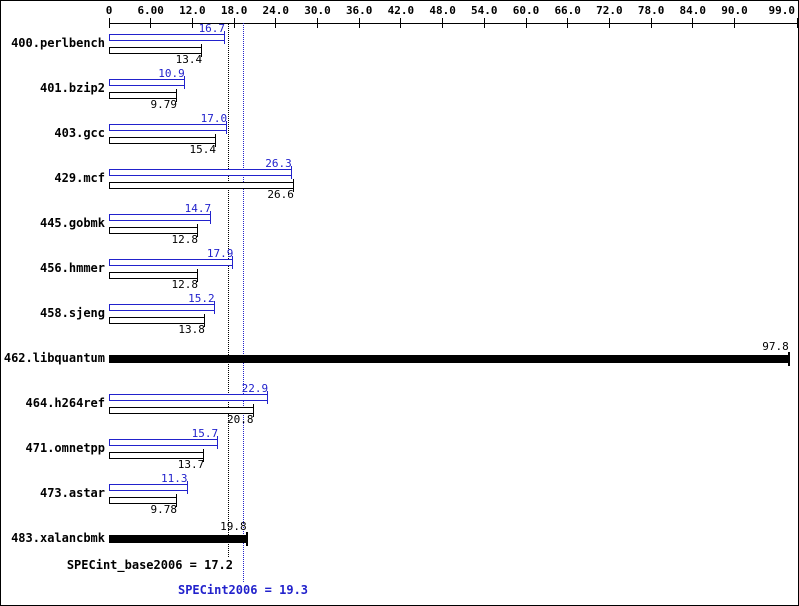  I want to click on benchmark-label: 473.astar, so click(72, 493).